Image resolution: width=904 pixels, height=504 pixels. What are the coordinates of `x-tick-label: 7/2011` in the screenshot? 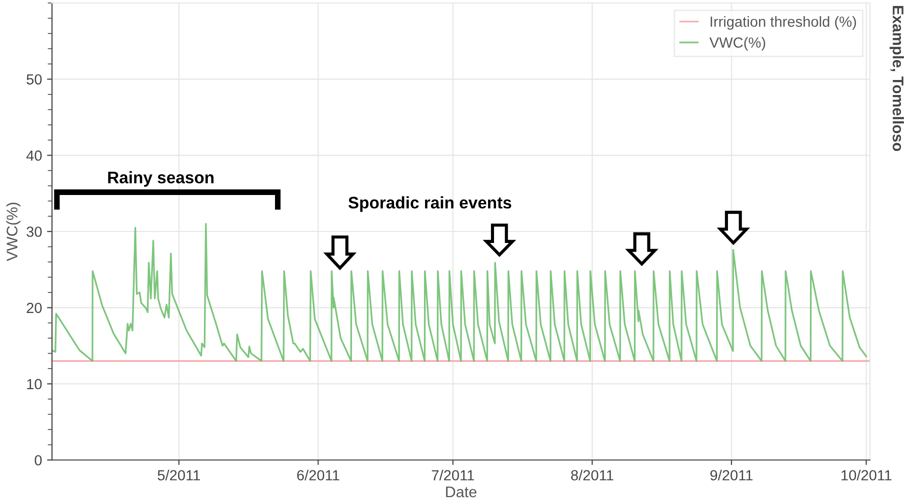 It's located at (453, 475).